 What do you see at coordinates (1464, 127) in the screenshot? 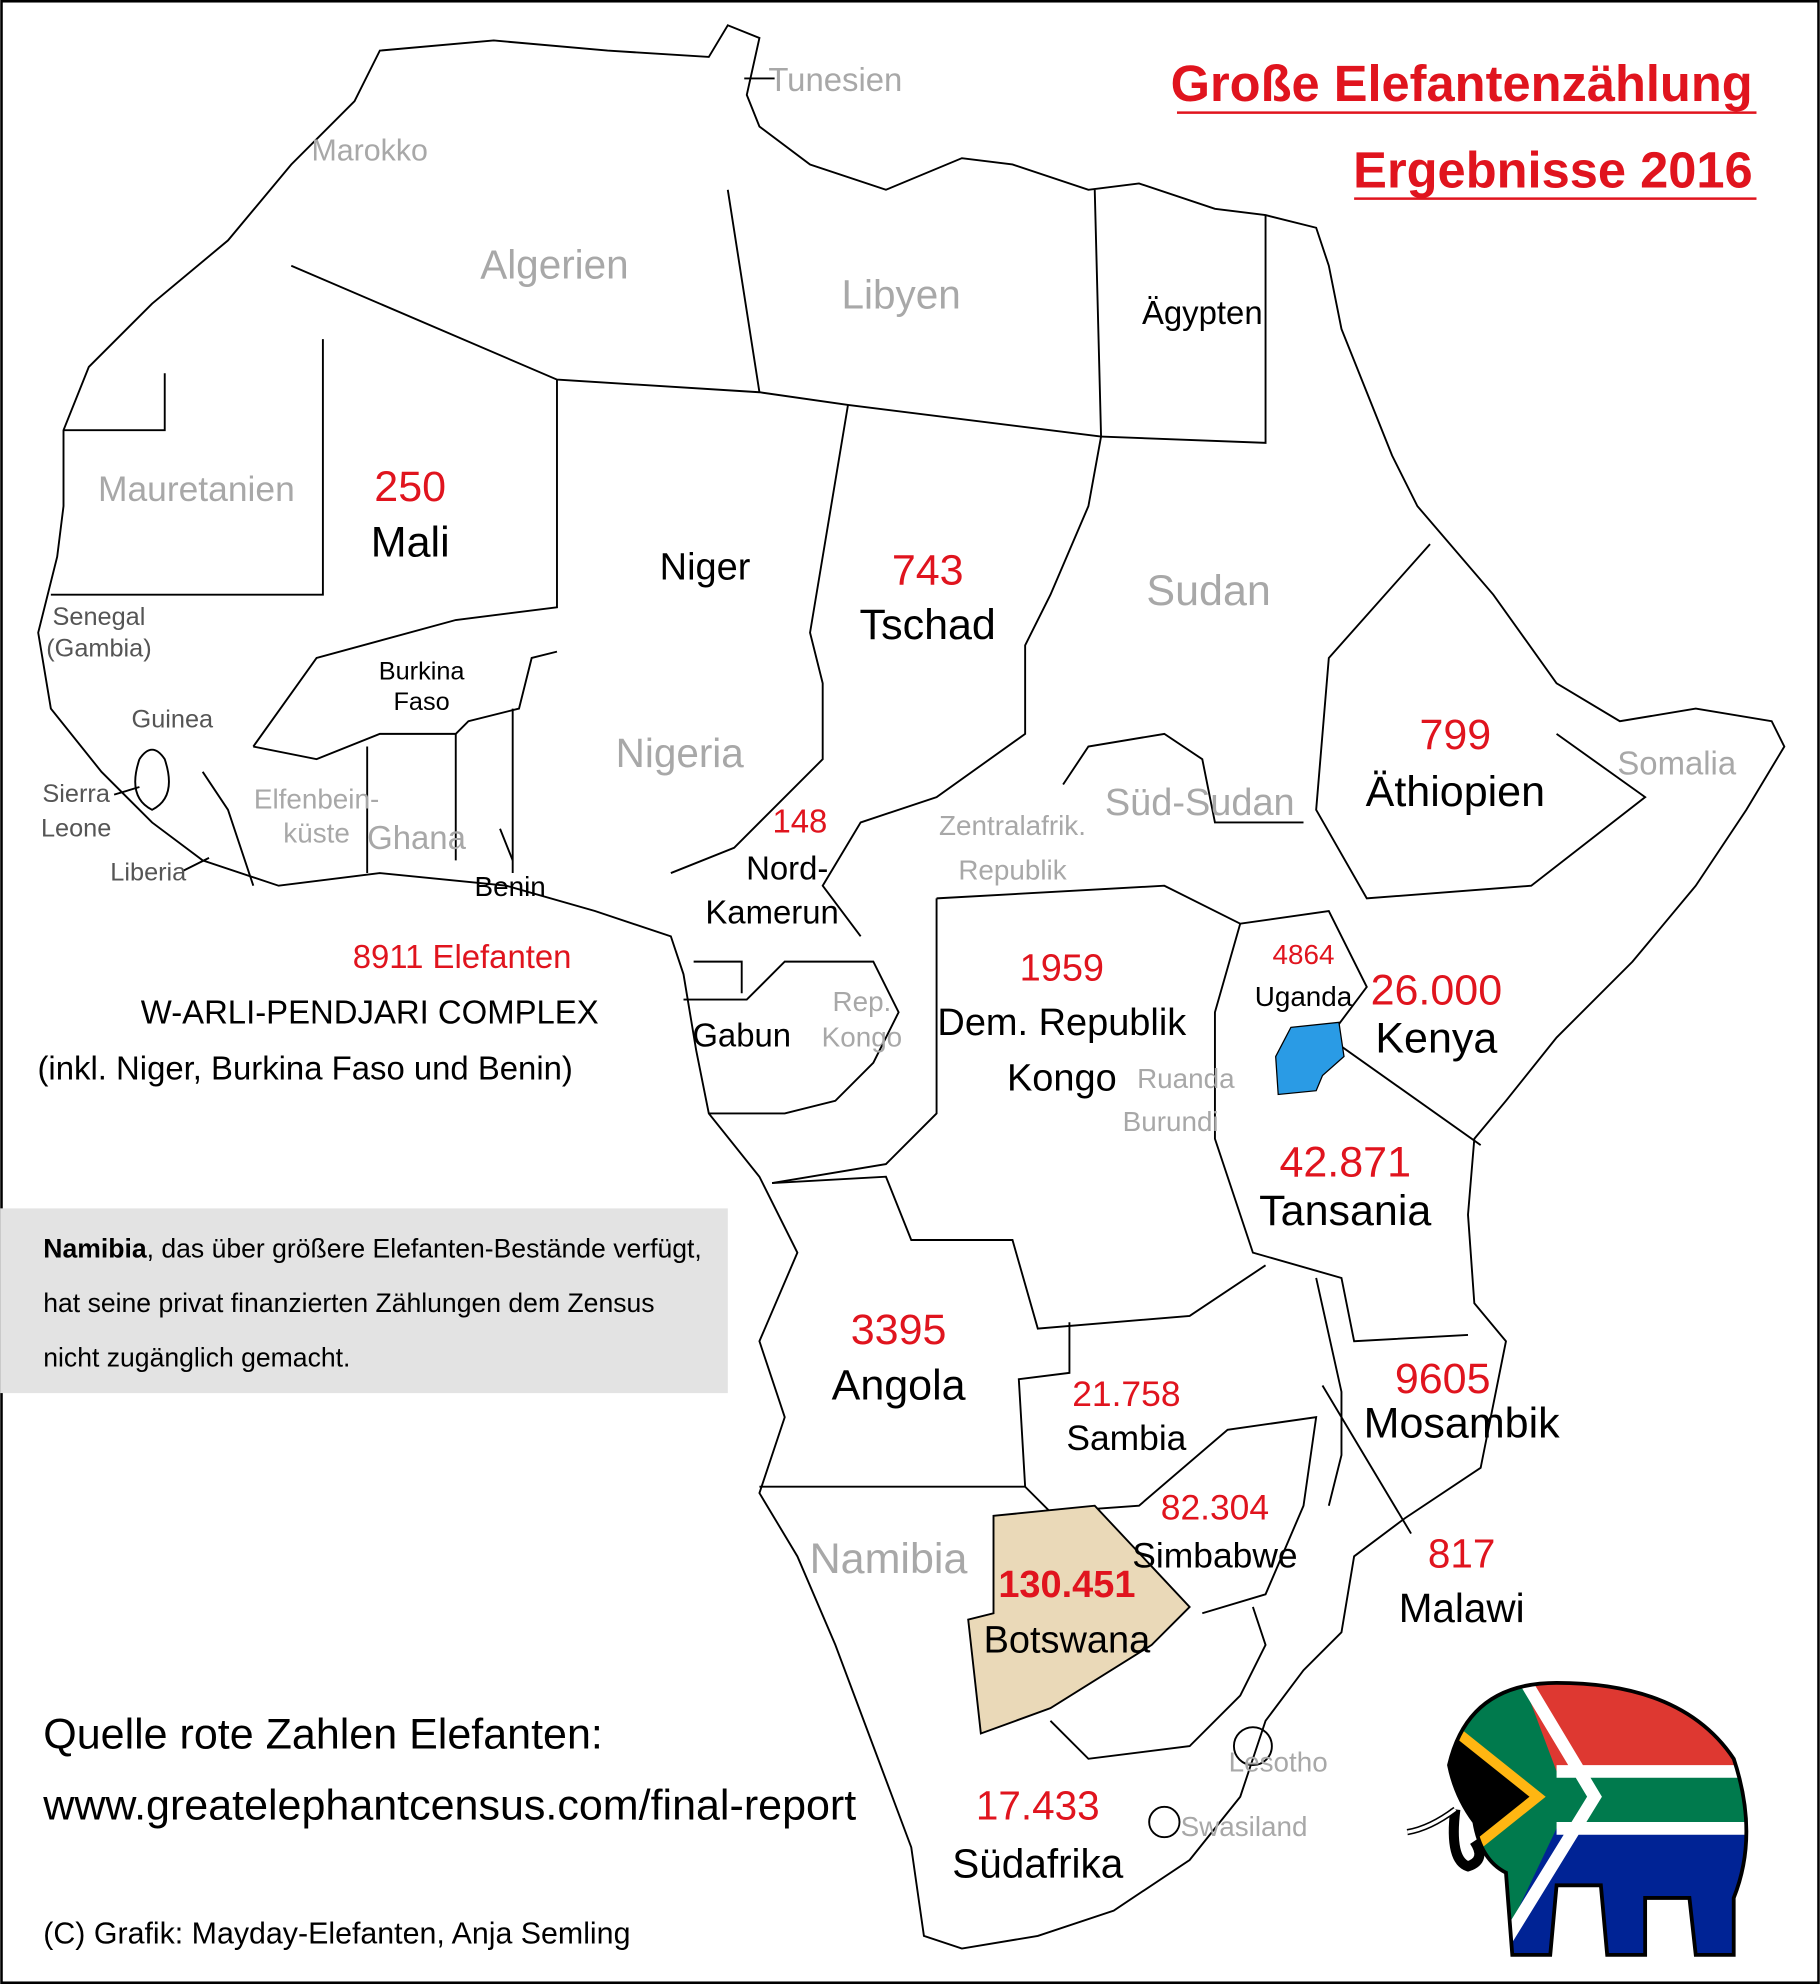
I see `title: Große Elefantenzählung Ergebnisse 2016` at bounding box center [1464, 127].